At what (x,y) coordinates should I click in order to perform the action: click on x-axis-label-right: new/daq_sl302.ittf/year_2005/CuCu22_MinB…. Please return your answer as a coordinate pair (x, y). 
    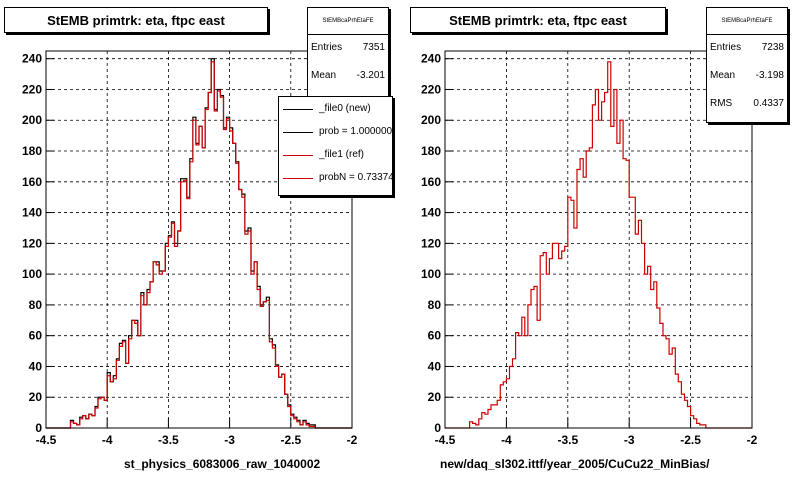
    Looking at the image, I should click on (575, 464).